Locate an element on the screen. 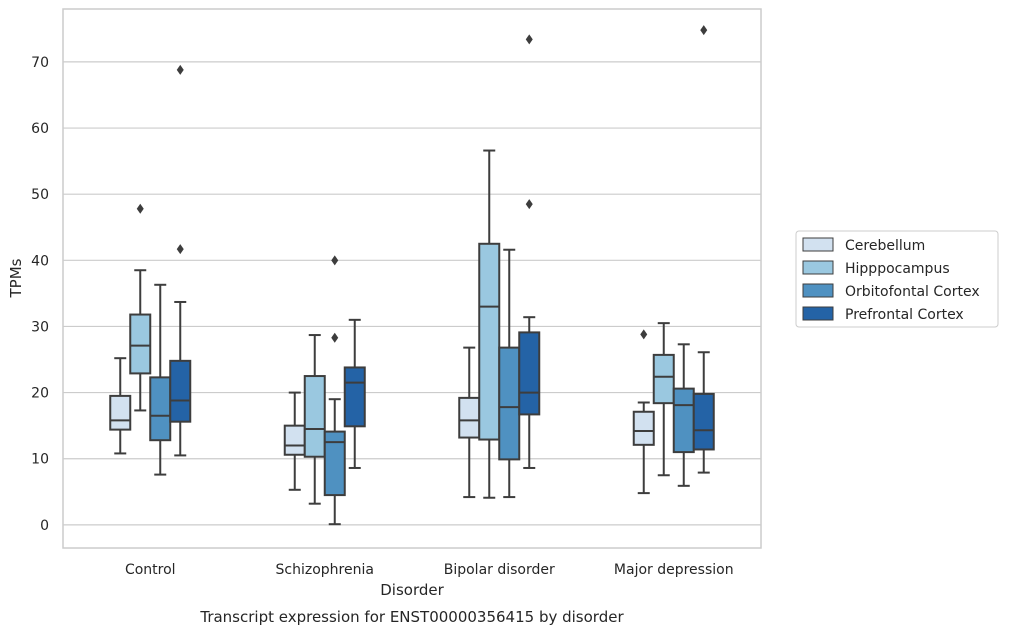  x-tick-label-1: Schizophrenia is located at coordinates (325, 570).